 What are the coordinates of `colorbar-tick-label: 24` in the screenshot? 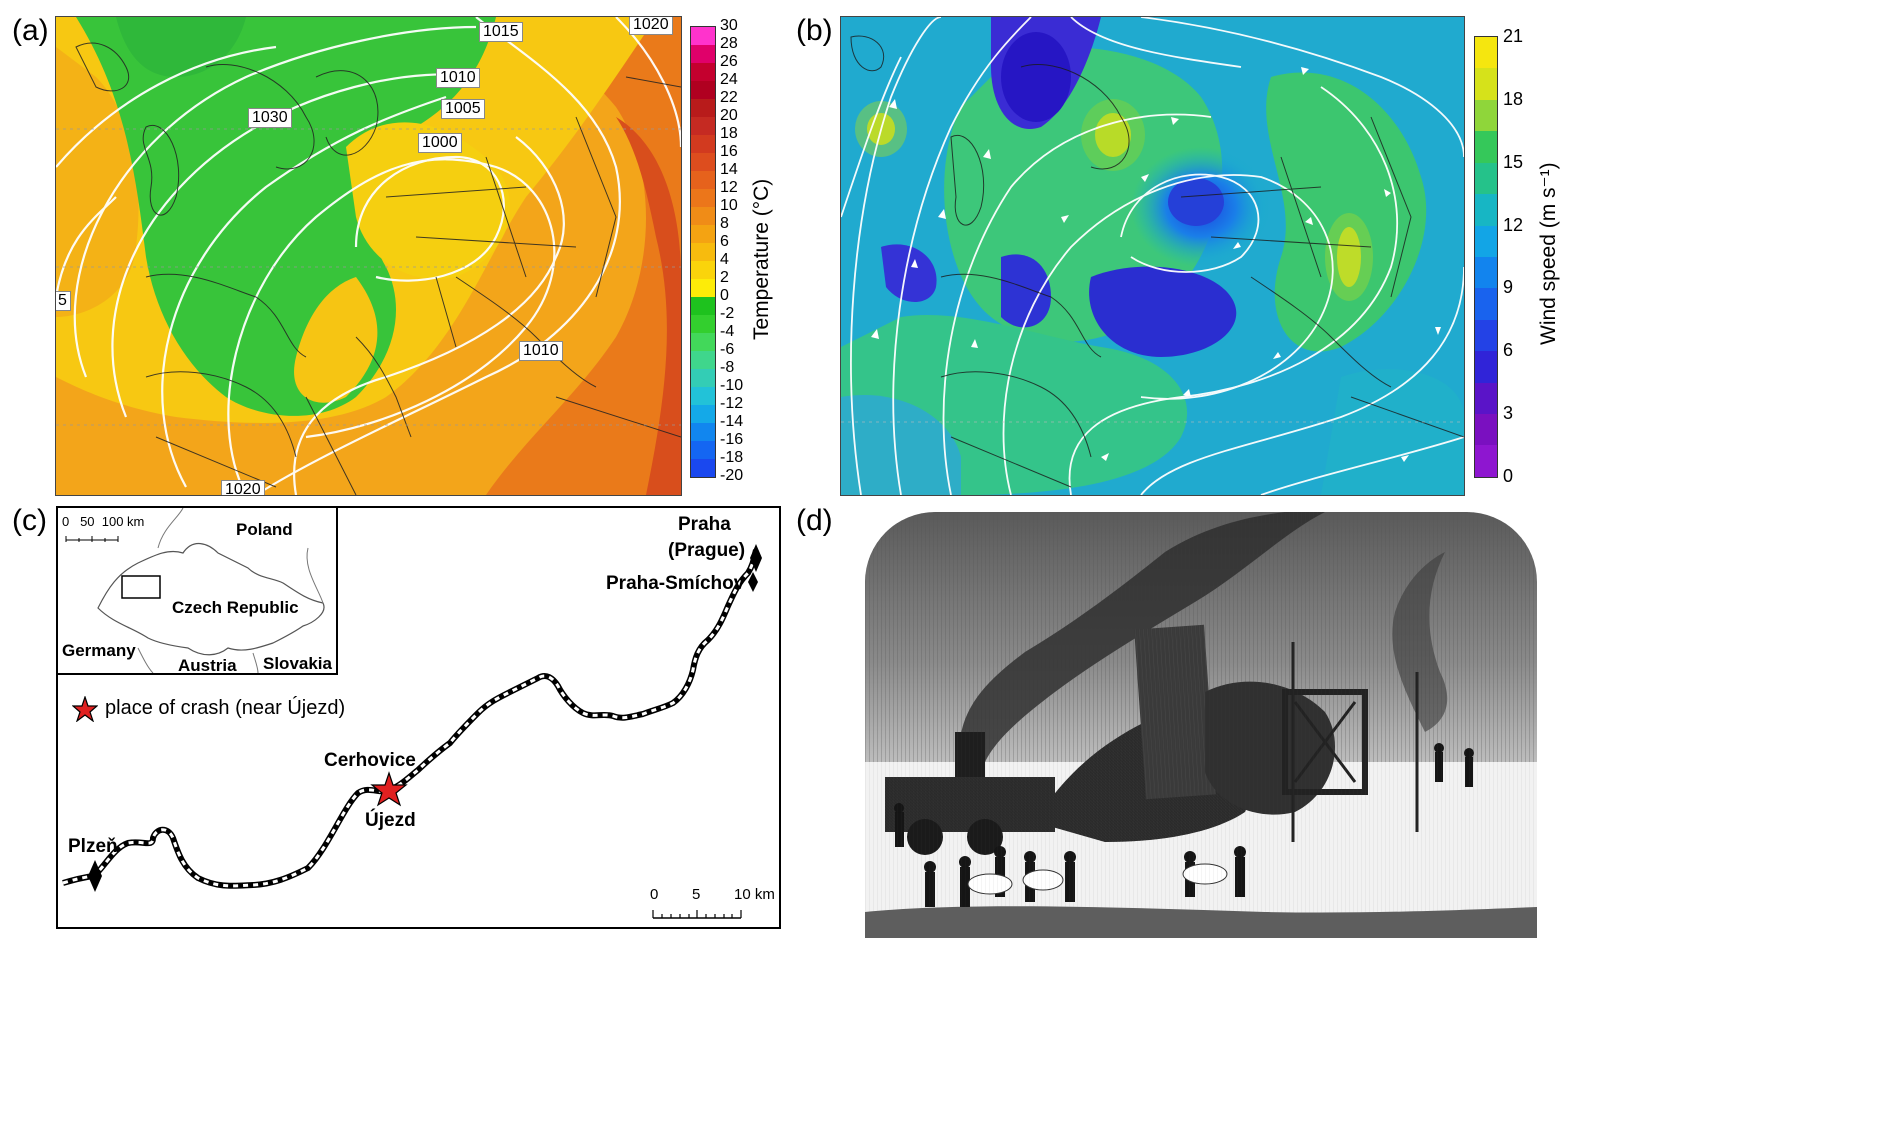 It's located at (729, 79).